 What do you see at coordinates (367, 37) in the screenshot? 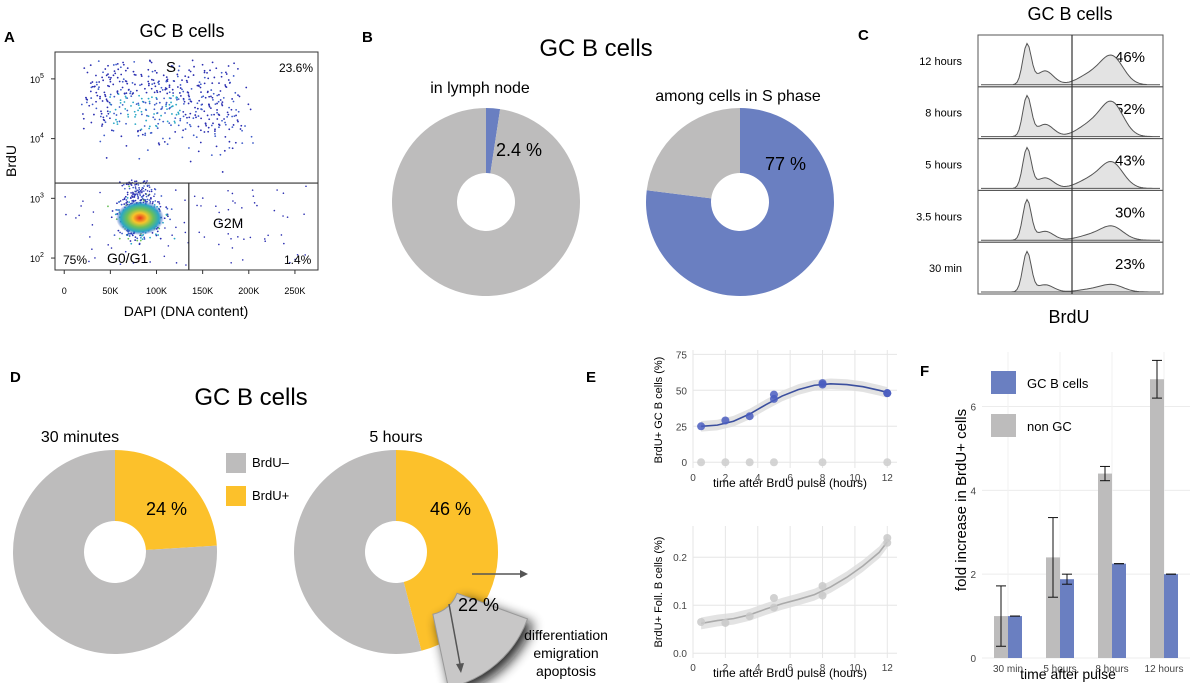
I see `panel-label-b: B` at bounding box center [367, 37].